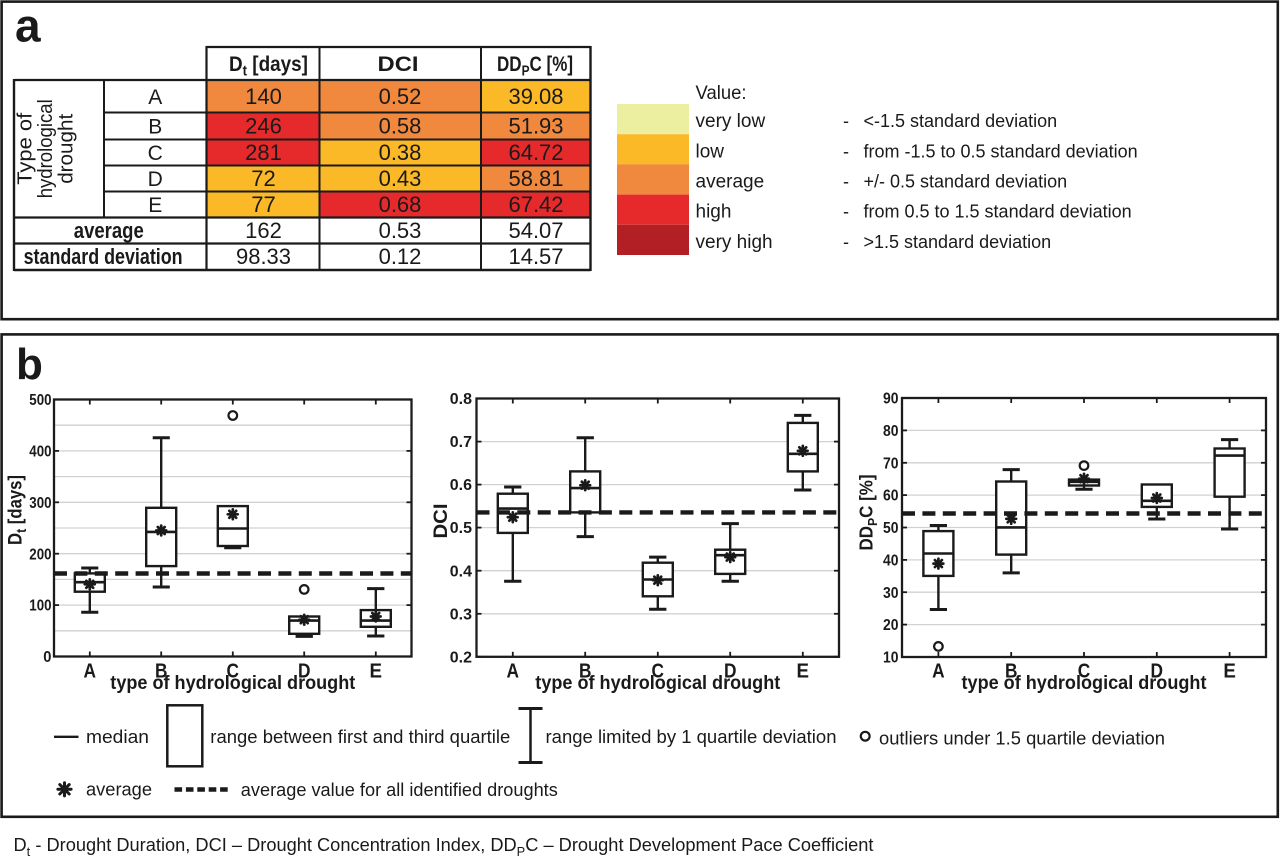 This screenshot has width=1280, height=858. What do you see at coordinates (40, 503) in the screenshot?
I see `svg-text: 300` at bounding box center [40, 503].